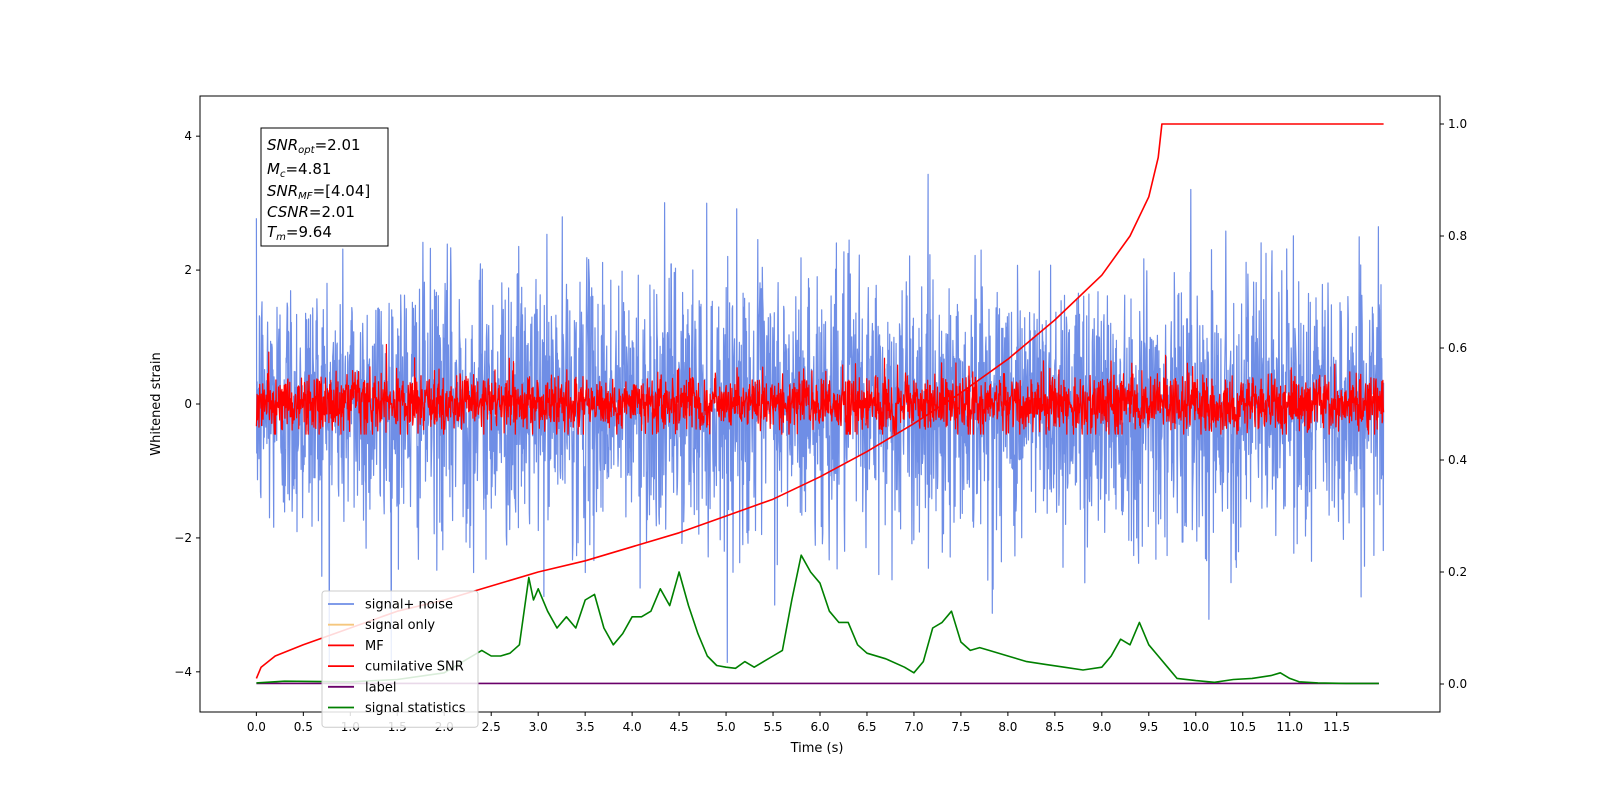 This screenshot has width=1600, height=800. What do you see at coordinates (188, 136) in the screenshot?
I see `y-tick-label: 4` at bounding box center [188, 136].